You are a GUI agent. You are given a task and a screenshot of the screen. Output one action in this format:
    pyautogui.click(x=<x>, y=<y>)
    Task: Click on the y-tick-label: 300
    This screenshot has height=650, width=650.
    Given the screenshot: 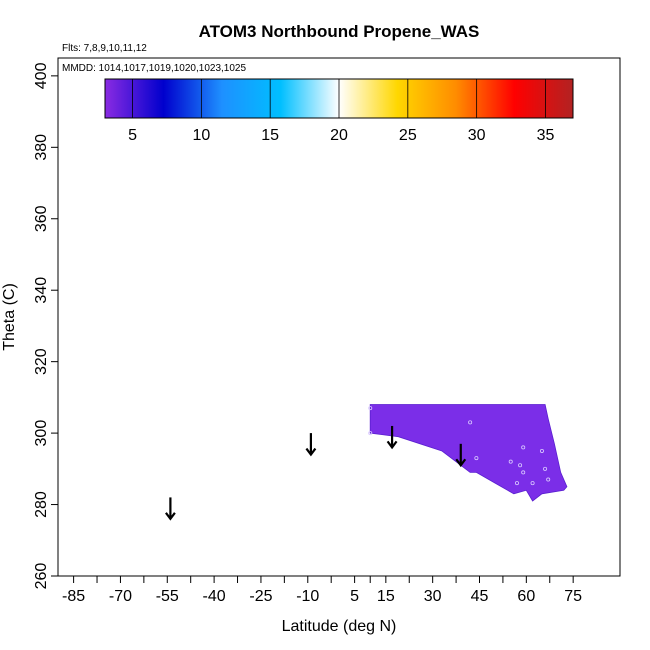 What is the action you would take?
    pyautogui.click(x=41, y=433)
    